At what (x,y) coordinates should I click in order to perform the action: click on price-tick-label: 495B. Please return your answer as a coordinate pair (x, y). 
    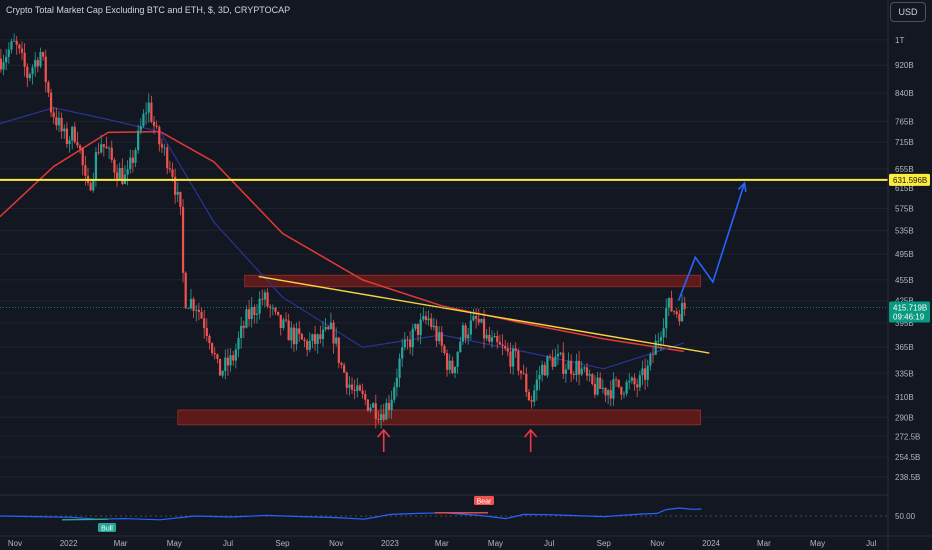
    Looking at the image, I should click on (904, 254).